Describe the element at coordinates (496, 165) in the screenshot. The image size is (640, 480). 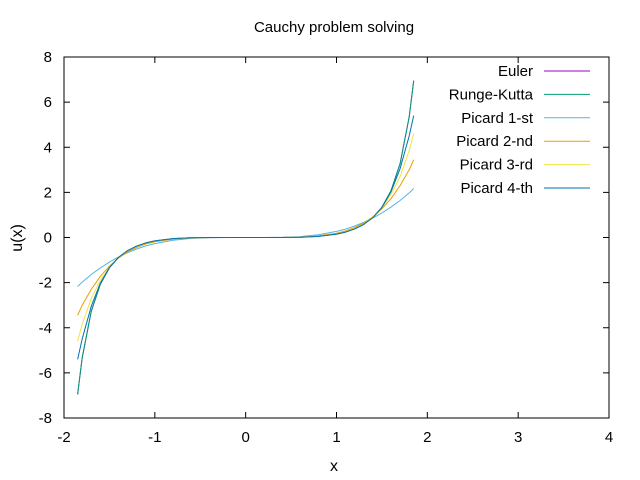
I see `legend-label-picard-3-rd: Picard 3-rd` at that location.